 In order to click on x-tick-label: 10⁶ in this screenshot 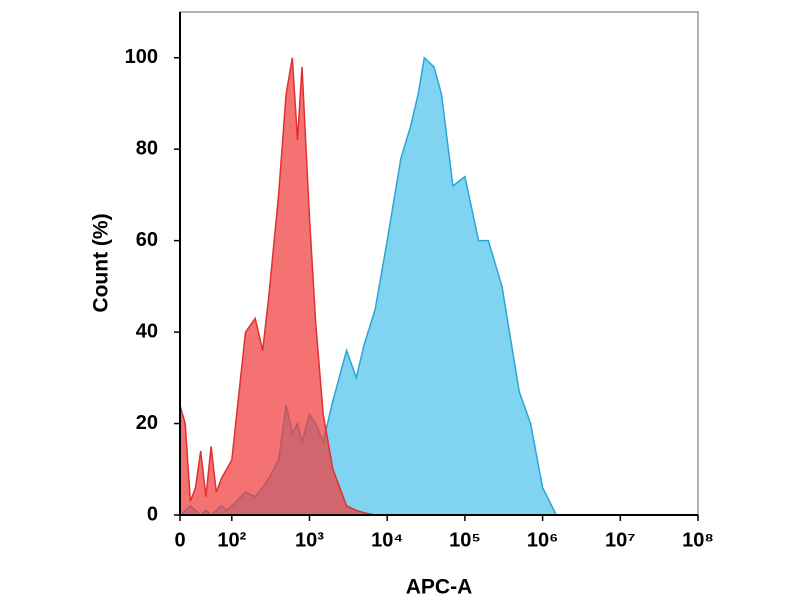, I will do `click(542, 540)`.